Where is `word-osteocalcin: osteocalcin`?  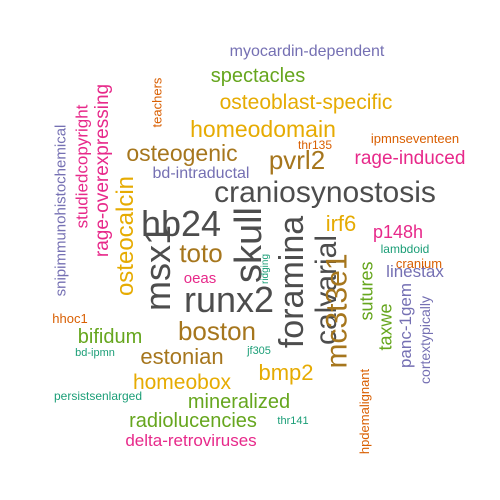 word-osteocalcin: osteocalcin is located at coordinates (125, 236).